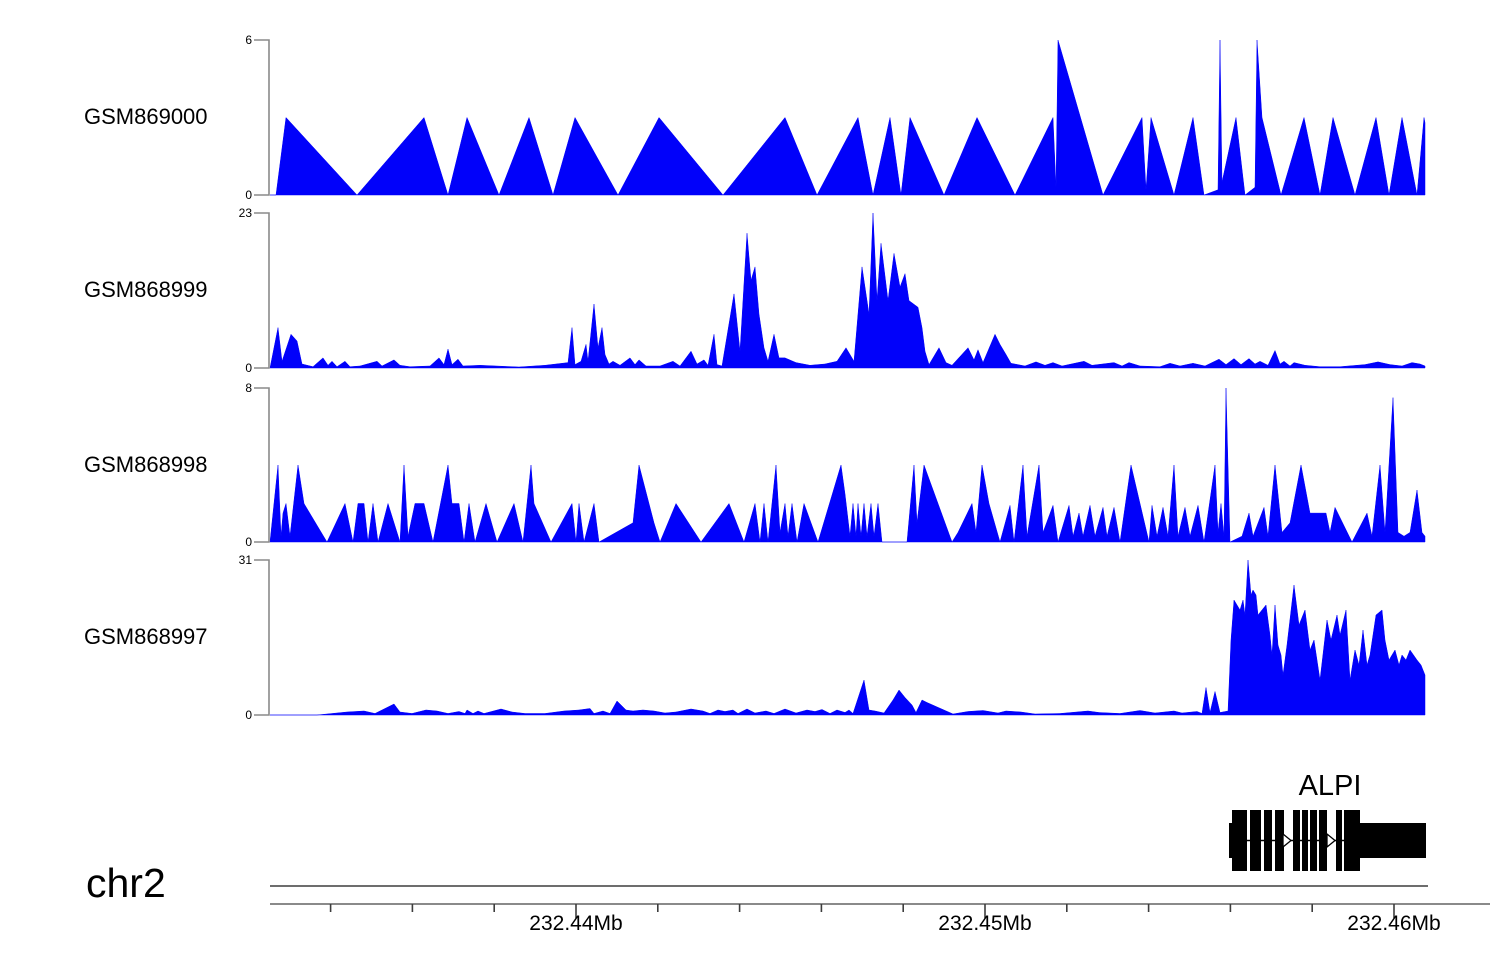 Image resolution: width=1500 pixels, height=980 pixels. What do you see at coordinates (248, 715) in the screenshot?
I see `y-min-label-track4: 0` at bounding box center [248, 715].